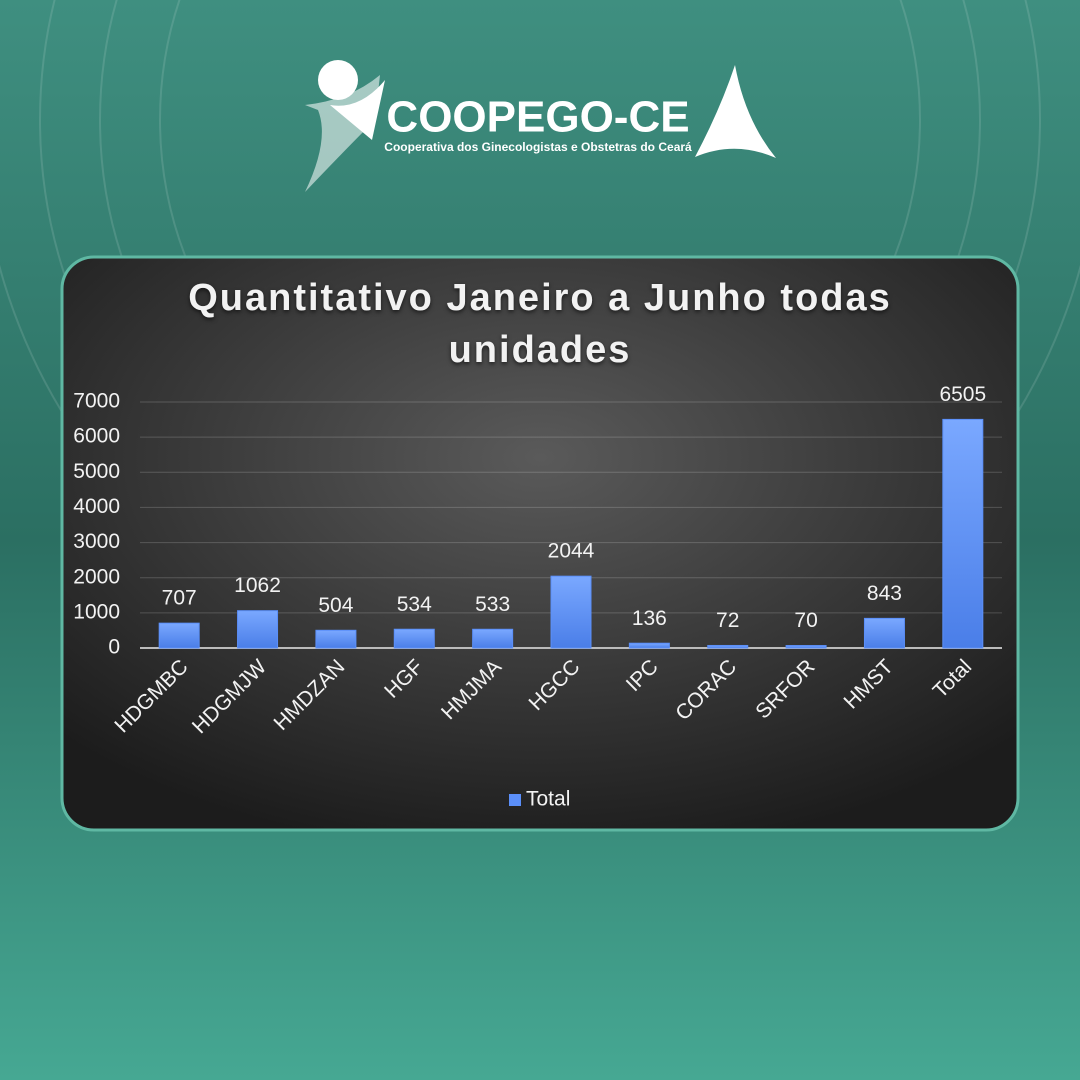  Describe the element at coordinates (649, 618) in the screenshot. I see `data-label: 136` at that location.